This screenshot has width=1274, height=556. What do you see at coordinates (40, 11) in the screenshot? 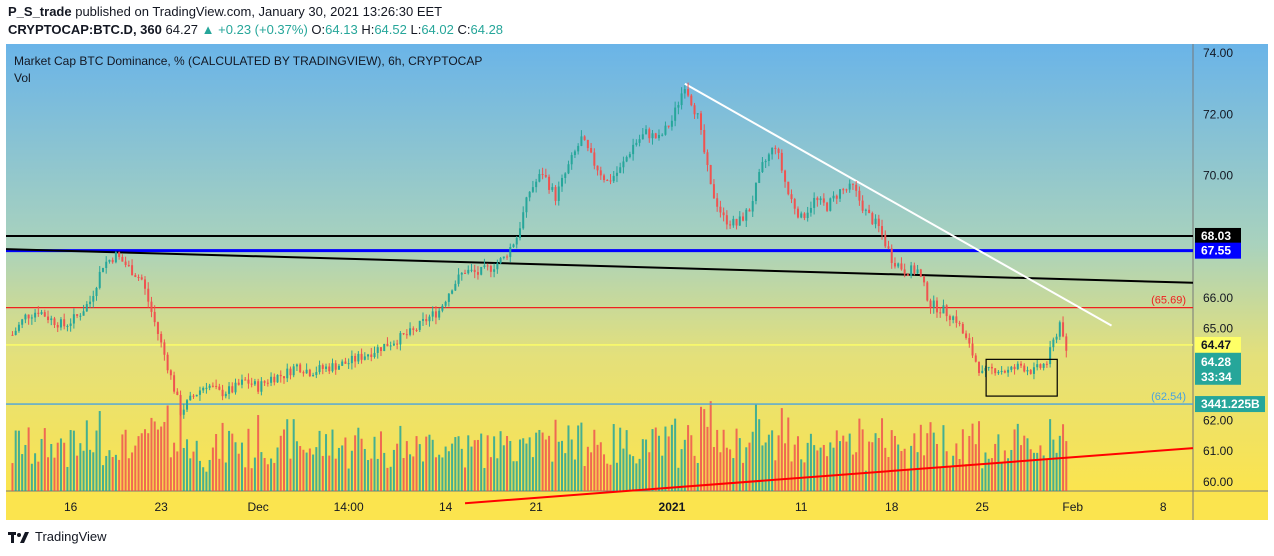
I see `author-name: P_S_trade` at bounding box center [40, 11].